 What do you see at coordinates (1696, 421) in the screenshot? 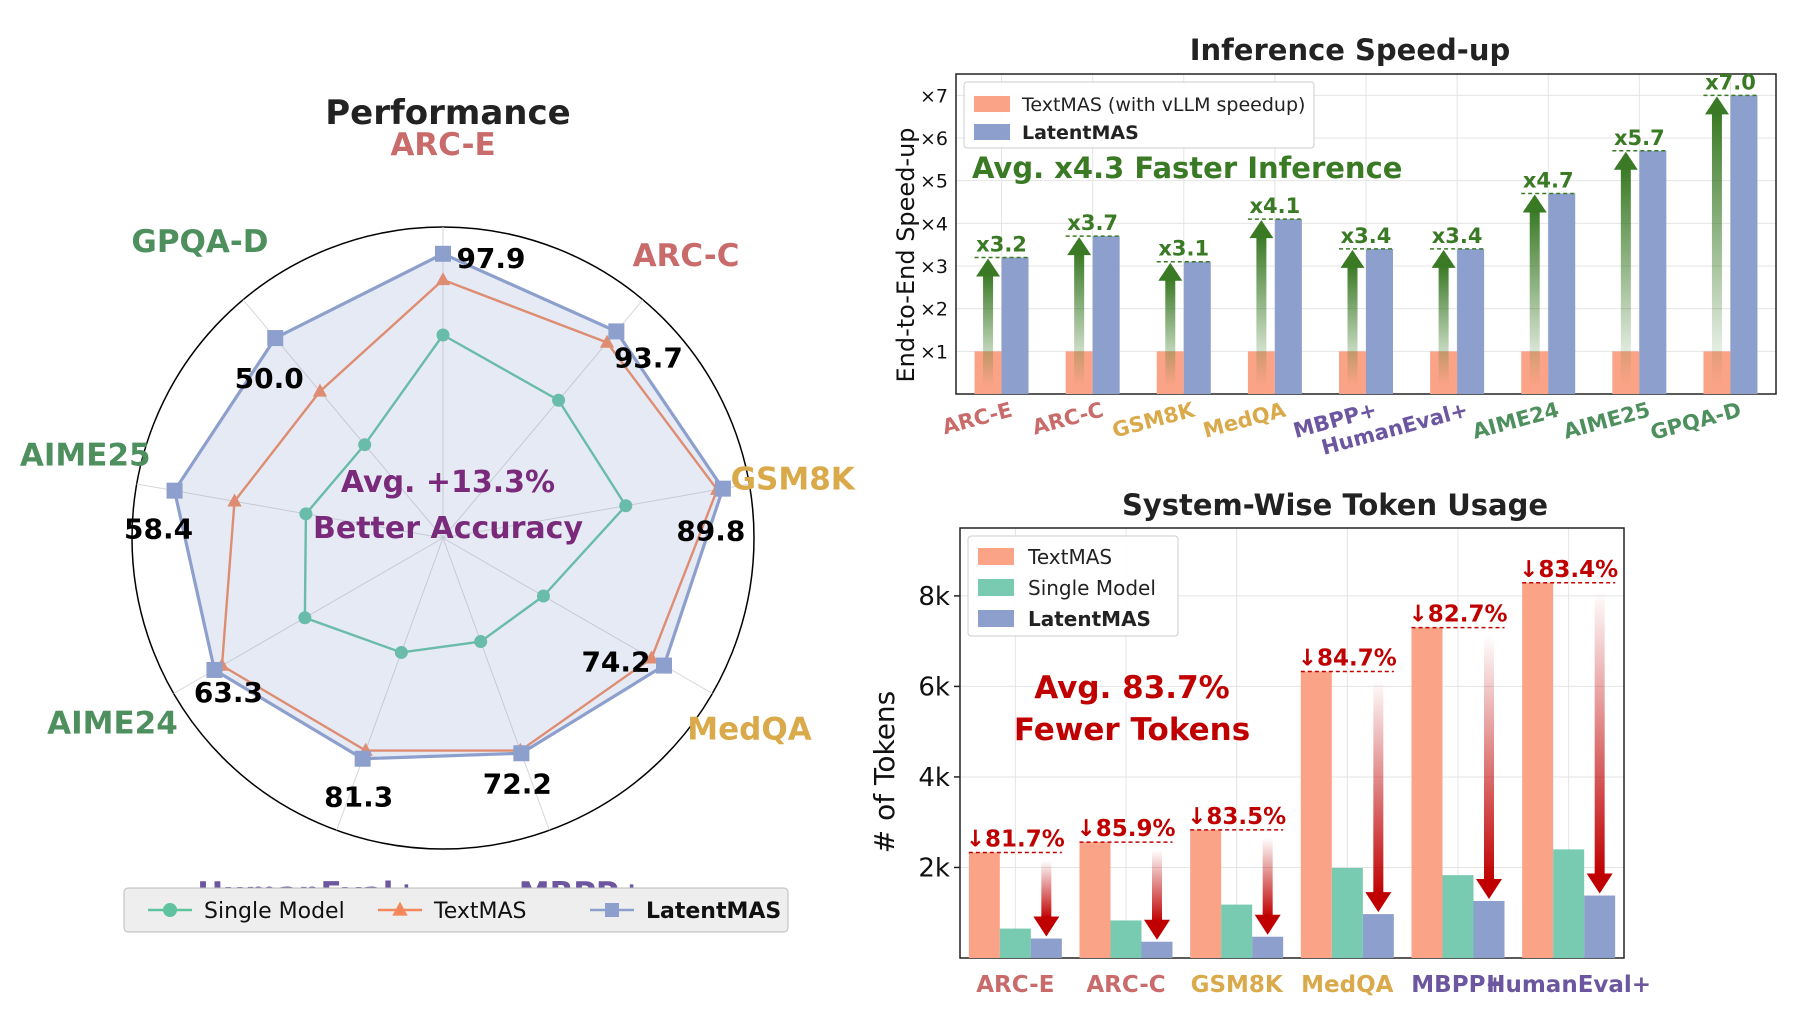
I see `speedup-xtick-gpqa-d: GPQA-D` at bounding box center [1696, 421].